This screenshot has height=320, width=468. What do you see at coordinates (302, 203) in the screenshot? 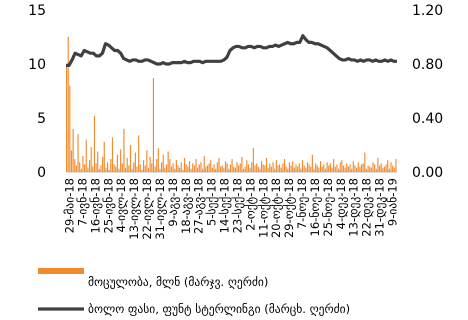
I see `x-tick-label: 7-ნოე-18` at bounding box center [302, 203].